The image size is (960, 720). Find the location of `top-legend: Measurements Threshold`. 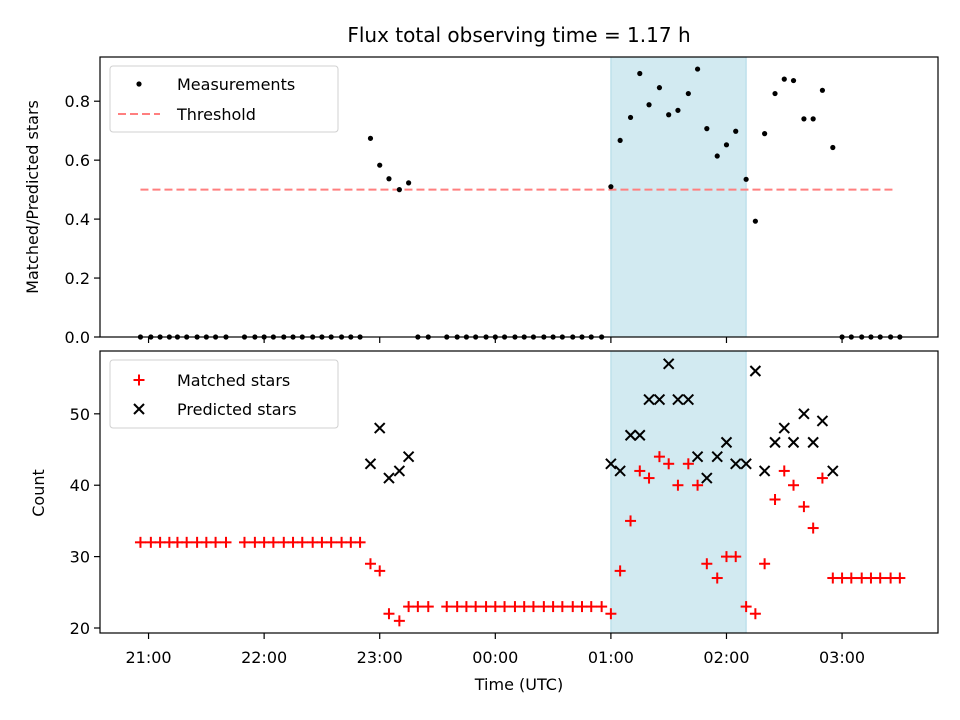

top-legend: Measurements Threshold is located at coordinates (224, 99).